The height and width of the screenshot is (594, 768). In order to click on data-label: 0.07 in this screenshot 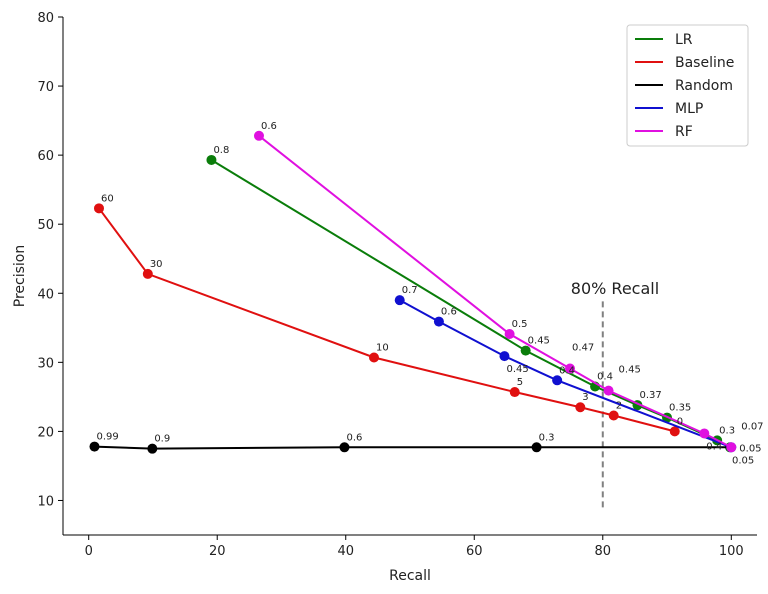, I will do `click(752, 426)`.